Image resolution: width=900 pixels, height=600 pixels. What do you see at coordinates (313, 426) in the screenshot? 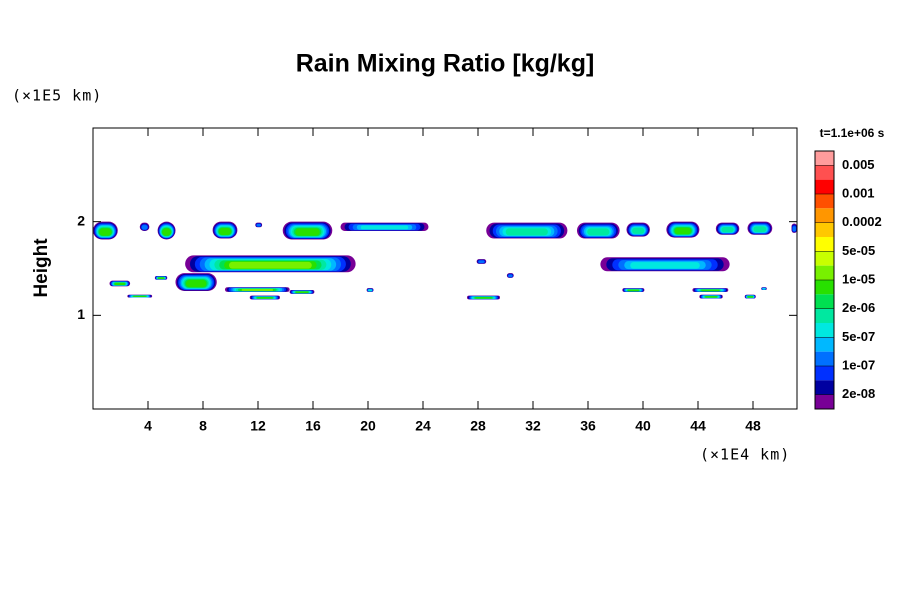
I see `x-tick-label: 16` at bounding box center [313, 426].